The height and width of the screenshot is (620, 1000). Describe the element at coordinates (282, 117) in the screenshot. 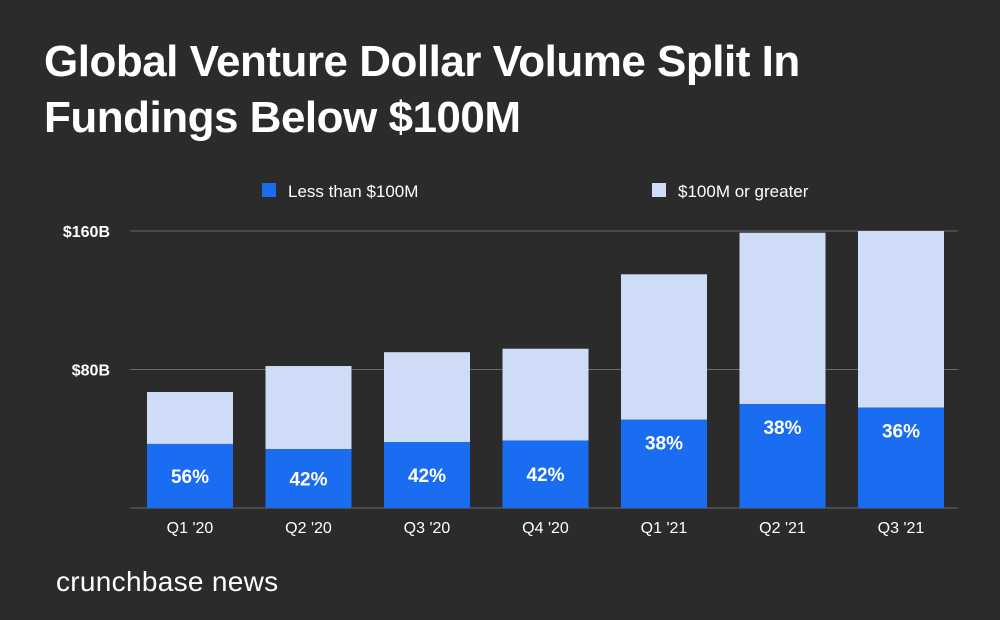

I see `chart-title-line-2: Fundings Below $100M` at that location.